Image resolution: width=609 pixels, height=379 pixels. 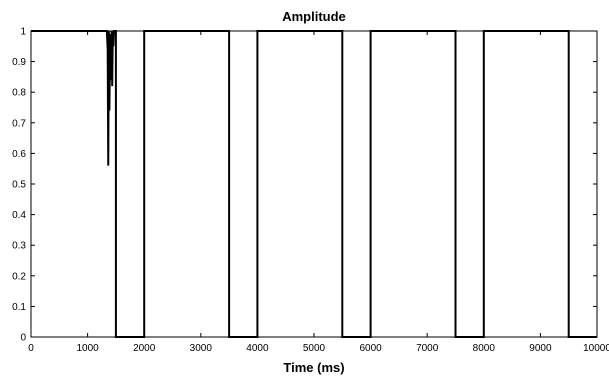 What do you see at coordinates (314, 16) in the screenshot?
I see `chart-title: Amplitude` at bounding box center [314, 16].